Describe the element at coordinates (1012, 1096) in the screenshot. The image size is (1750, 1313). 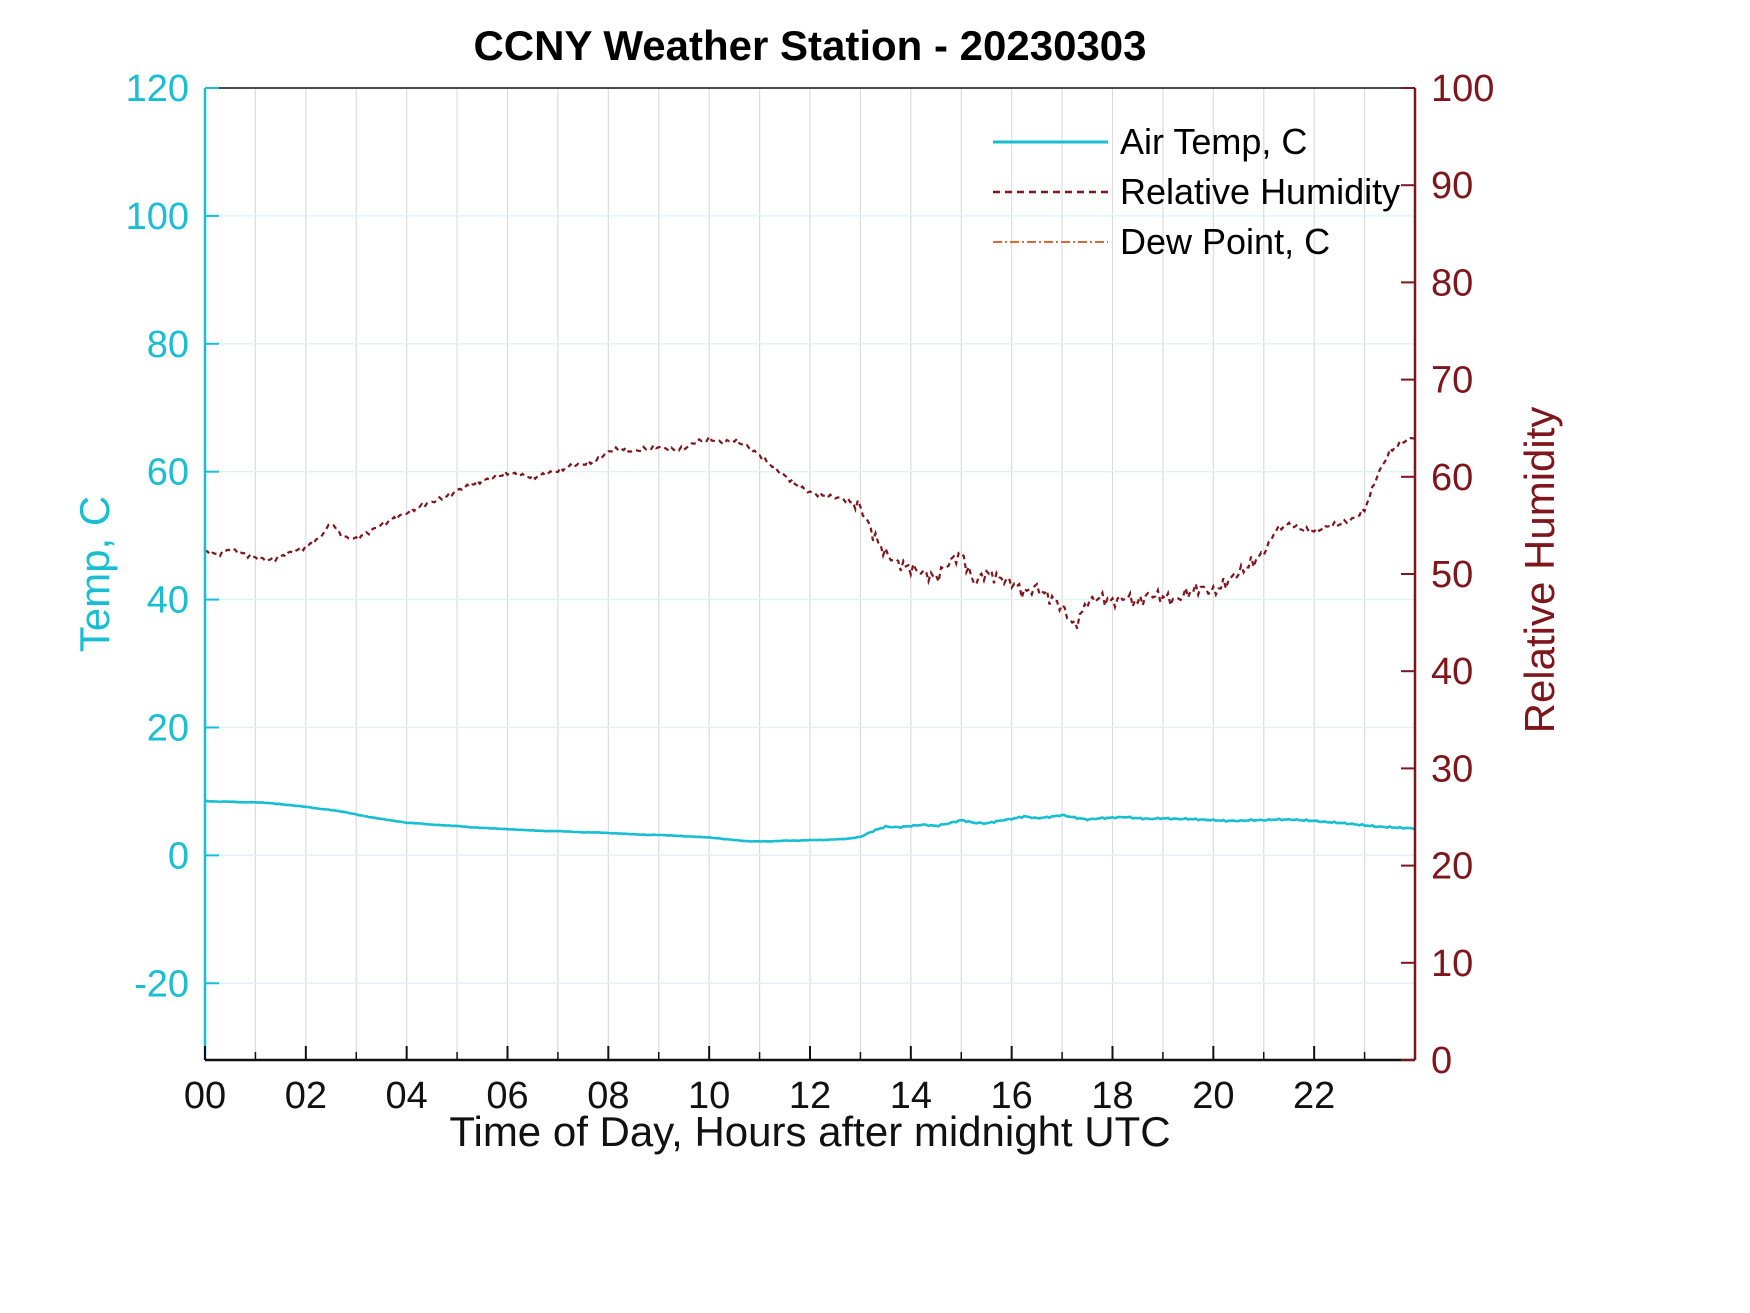
I see `x-tick-label: 16` at that location.